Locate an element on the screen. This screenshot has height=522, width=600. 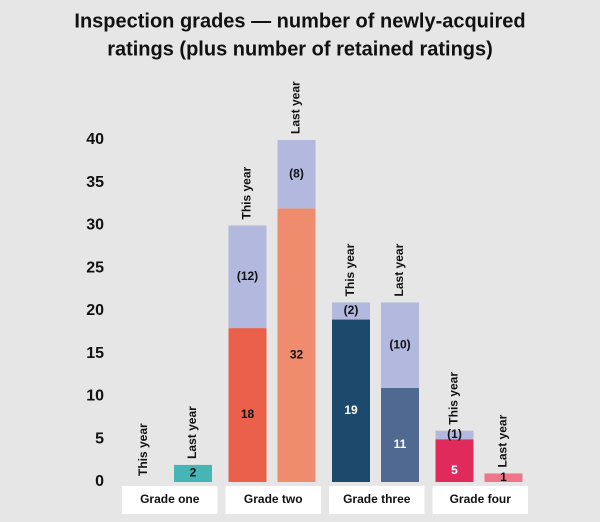
data-label: (12) is located at coordinates (247, 276).